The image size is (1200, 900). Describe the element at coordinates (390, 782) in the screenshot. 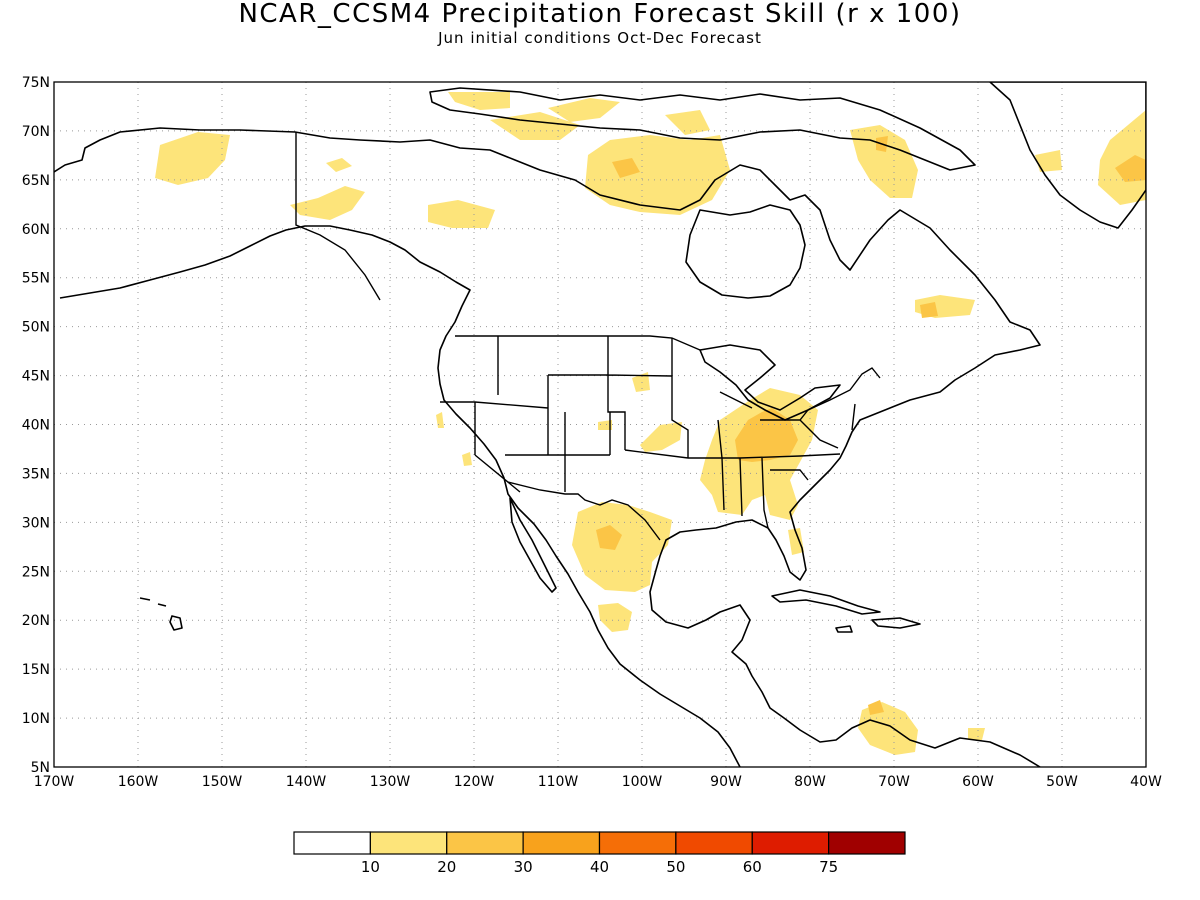

I see `lon-tick-label: 130W` at that location.